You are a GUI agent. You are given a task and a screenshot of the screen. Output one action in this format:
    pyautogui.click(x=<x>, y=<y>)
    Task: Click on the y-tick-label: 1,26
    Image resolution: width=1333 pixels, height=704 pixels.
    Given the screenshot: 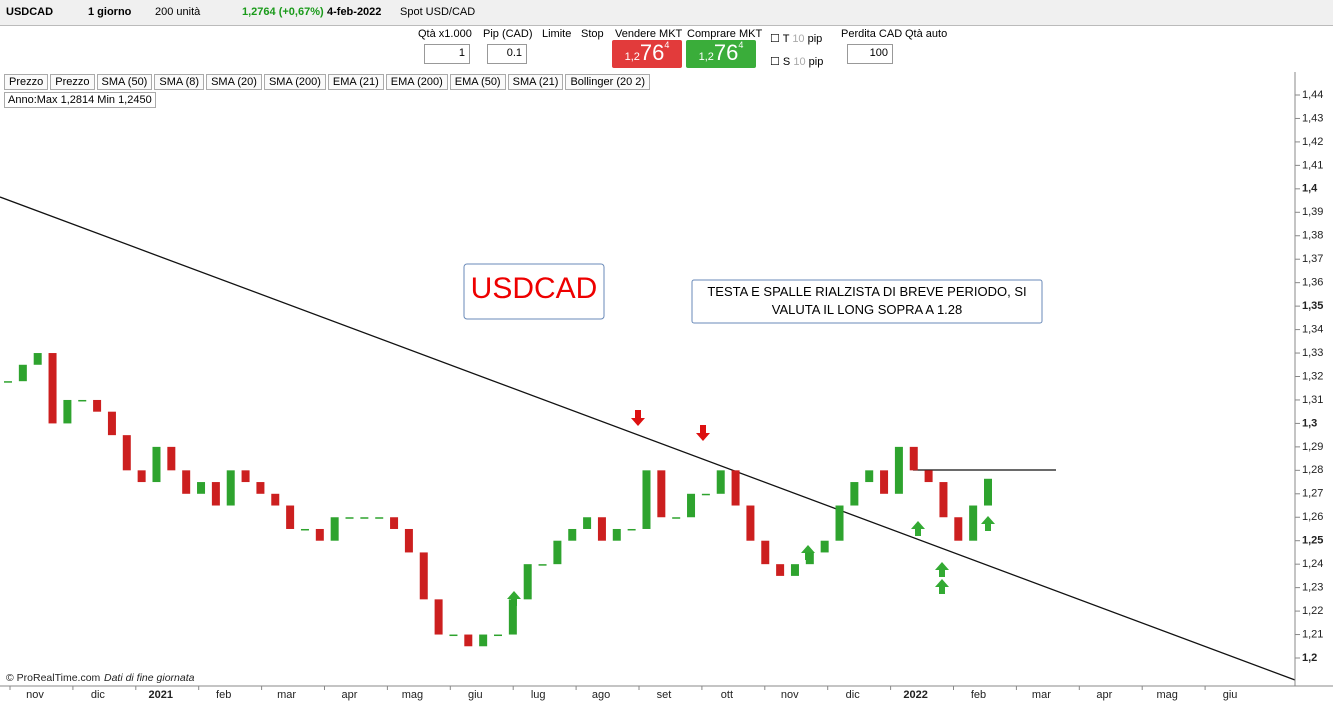 What is the action you would take?
    pyautogui.click(x=1312, y=517)
    